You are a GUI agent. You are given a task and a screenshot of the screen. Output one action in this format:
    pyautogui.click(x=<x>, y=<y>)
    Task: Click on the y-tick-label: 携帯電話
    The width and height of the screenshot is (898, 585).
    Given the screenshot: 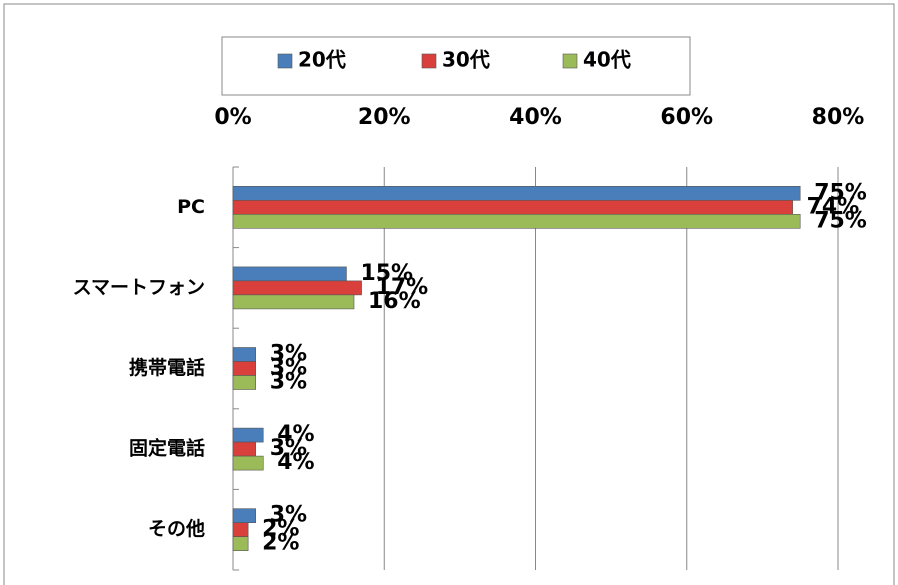 What is the action you would take?
    pyautogui.click(x=167, y=367)
    